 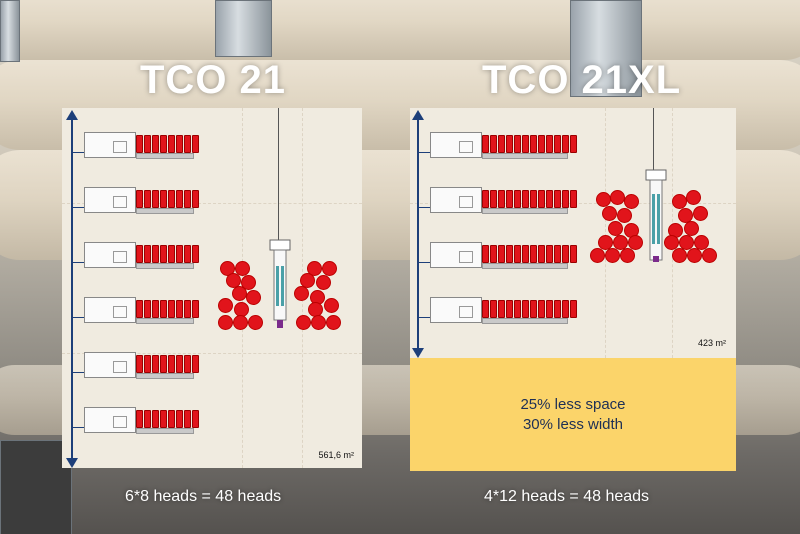 I want to click on benefit-space: 25% less space, so click(x=573, y=404).